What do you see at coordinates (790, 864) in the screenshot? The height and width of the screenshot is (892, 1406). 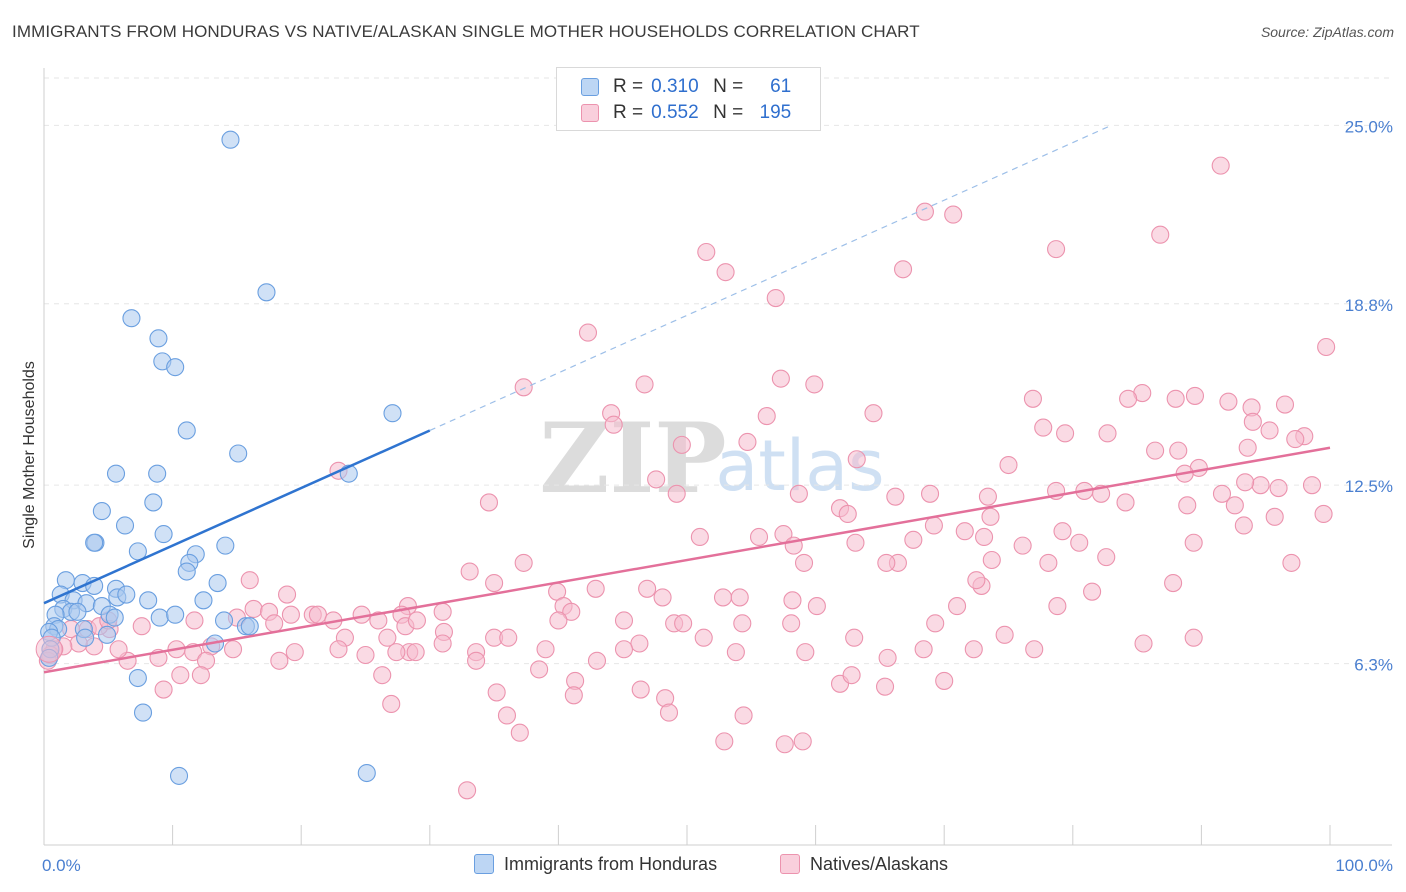 I see `bottom-legend-swatch-pink` at bounding box center [790, 864].